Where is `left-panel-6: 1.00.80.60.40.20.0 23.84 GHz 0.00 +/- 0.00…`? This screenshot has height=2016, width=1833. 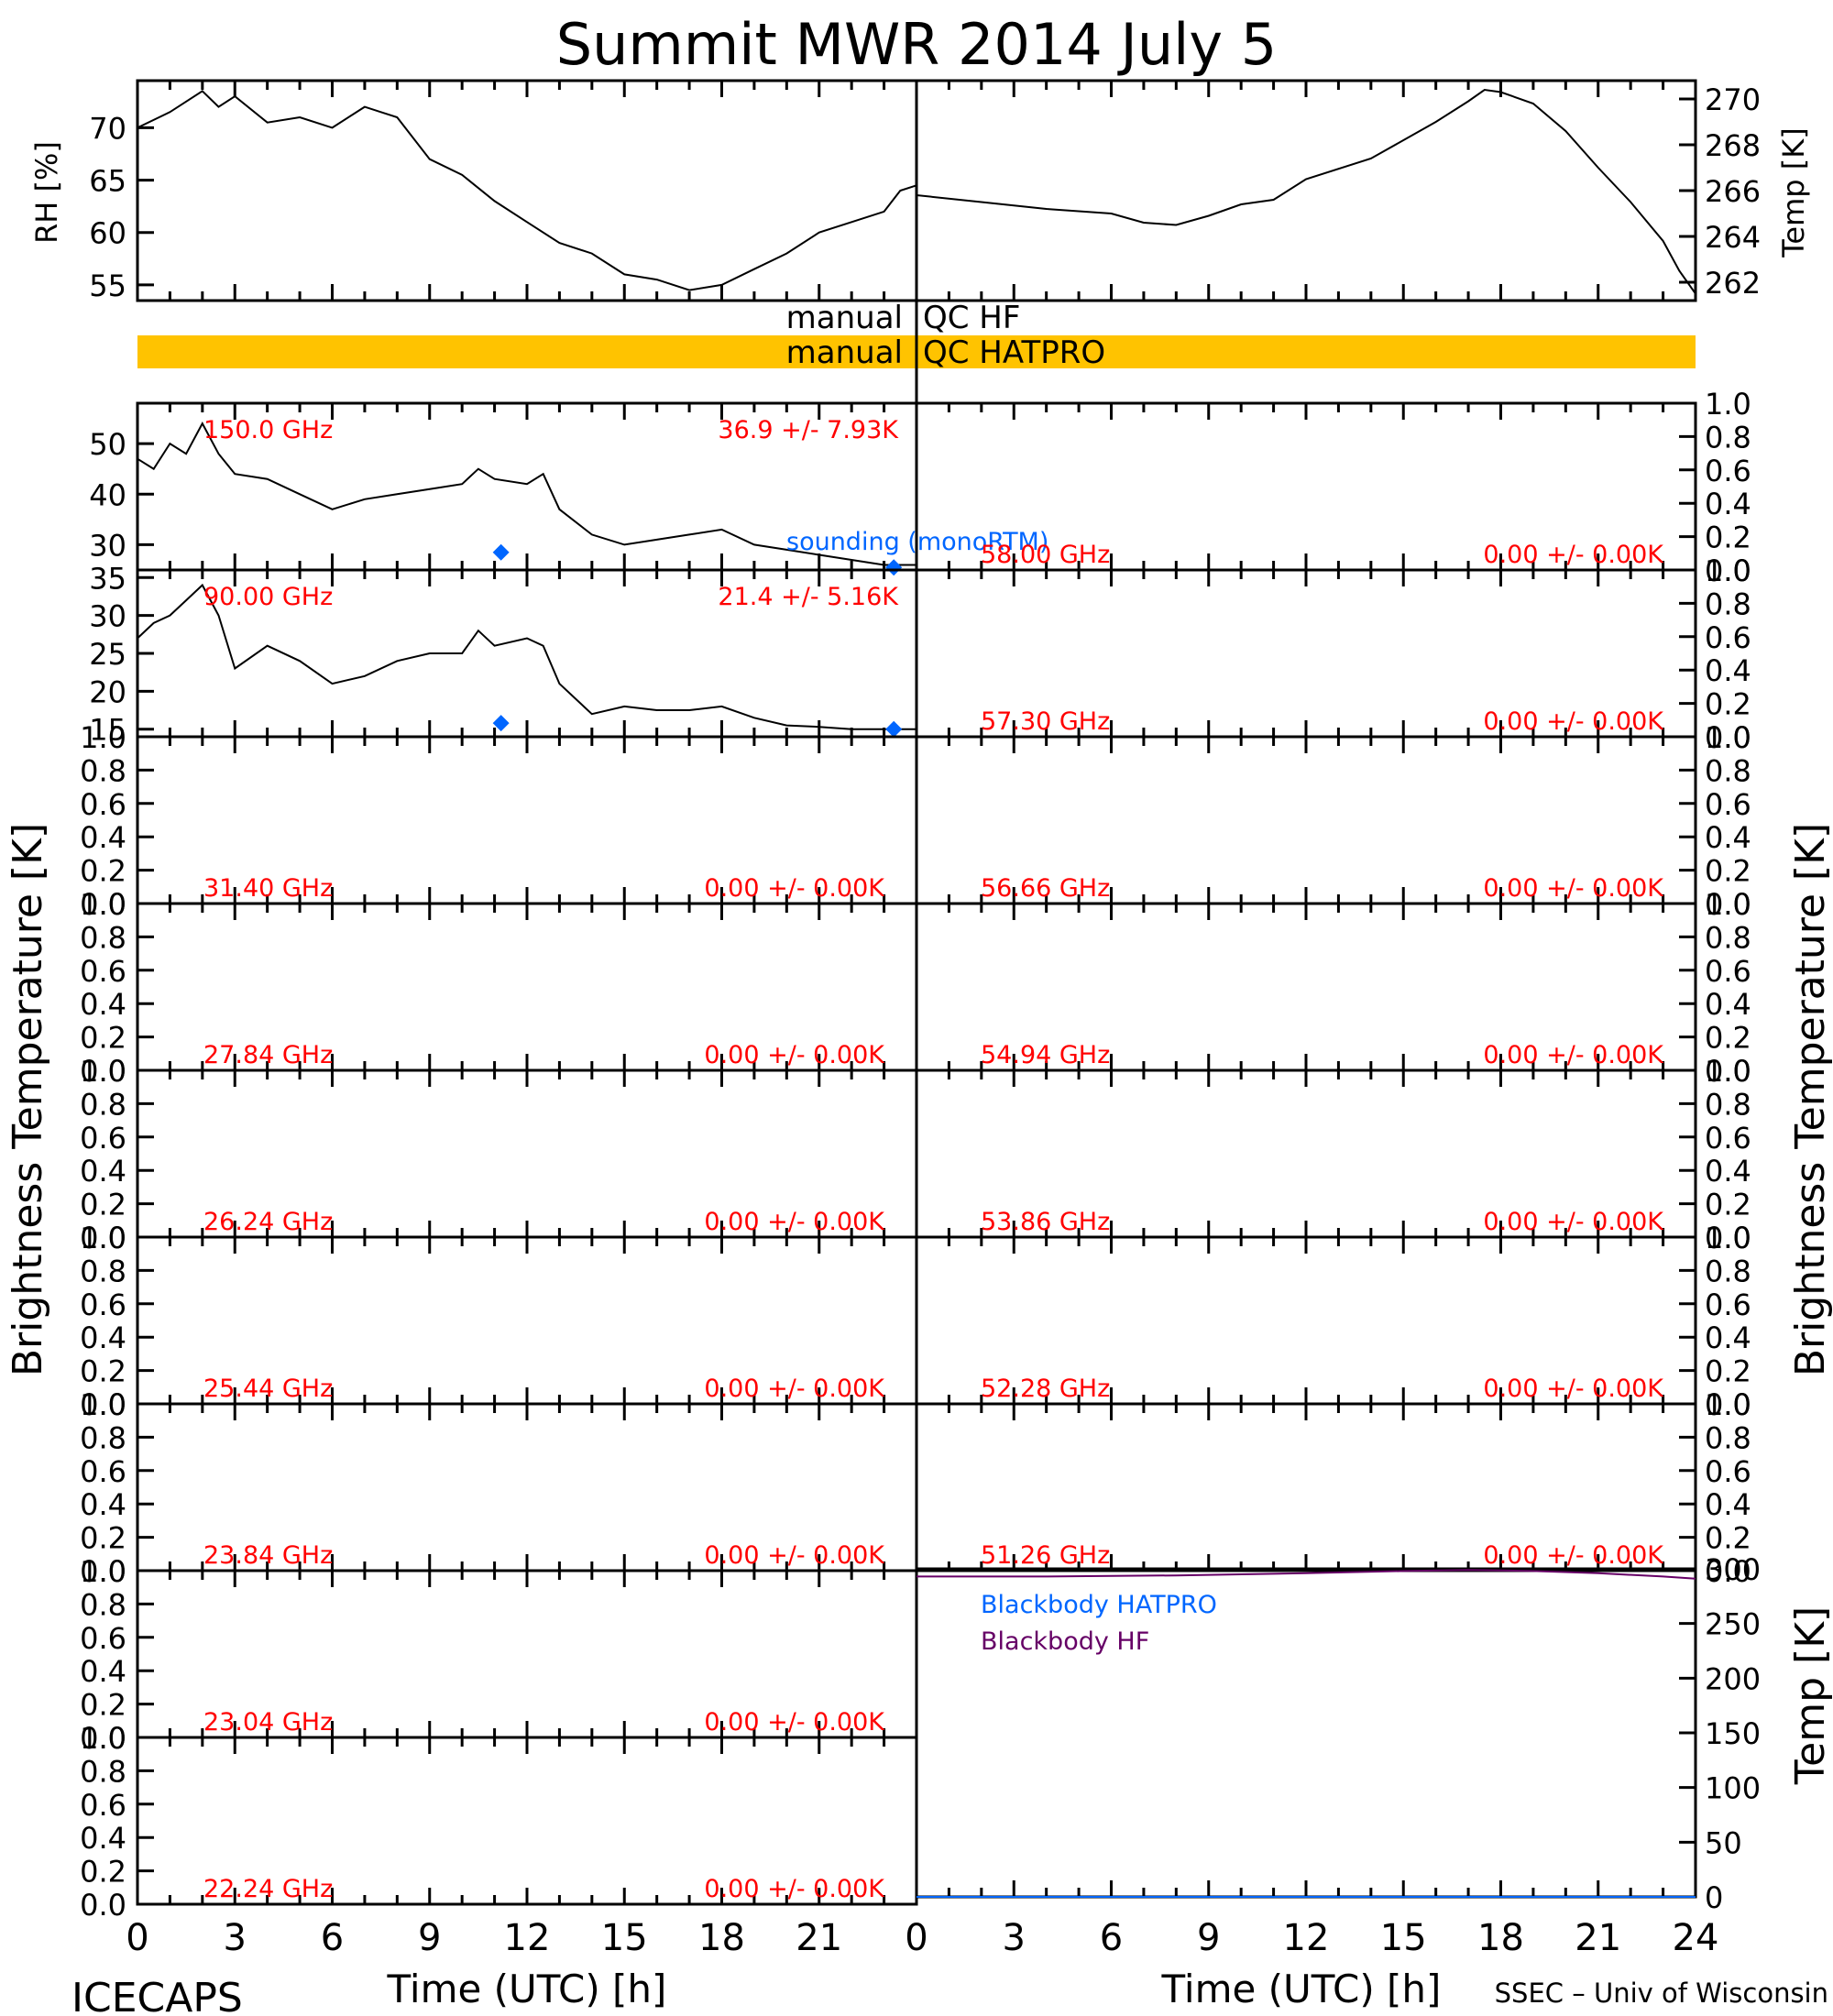 left-panel-6: 1.00.80.60.40.20.0 23.84 GHz 0.00 +/- 0.00… is located at coordinates (499, 1488).